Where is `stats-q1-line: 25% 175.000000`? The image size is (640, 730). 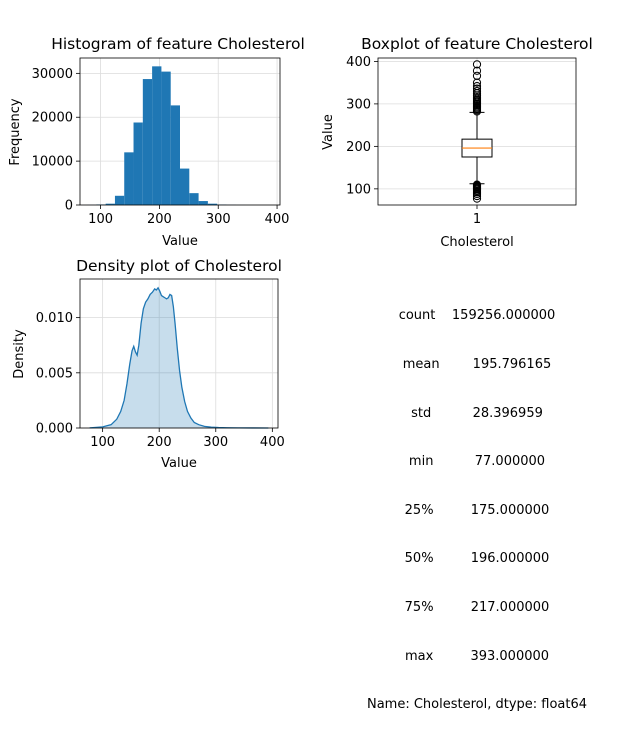
stats-q1-line: 25% 175.000000 is located at coordinates (477, 511).